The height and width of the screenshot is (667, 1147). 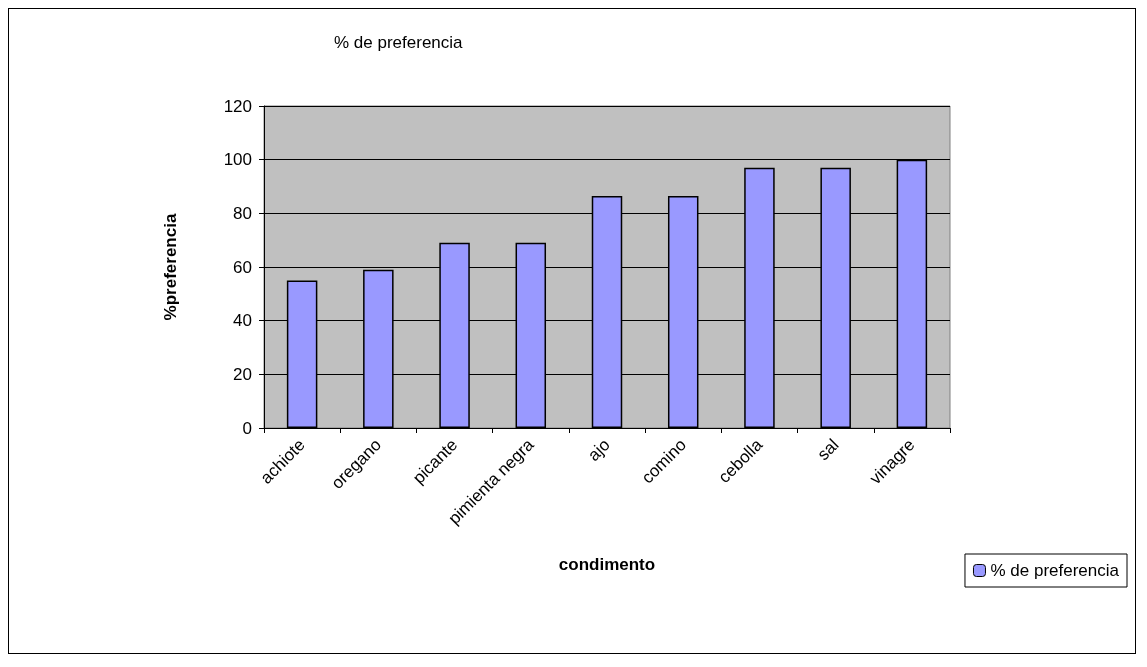 I want to click on y-tick-label: 40, so click(x=242, y=321).